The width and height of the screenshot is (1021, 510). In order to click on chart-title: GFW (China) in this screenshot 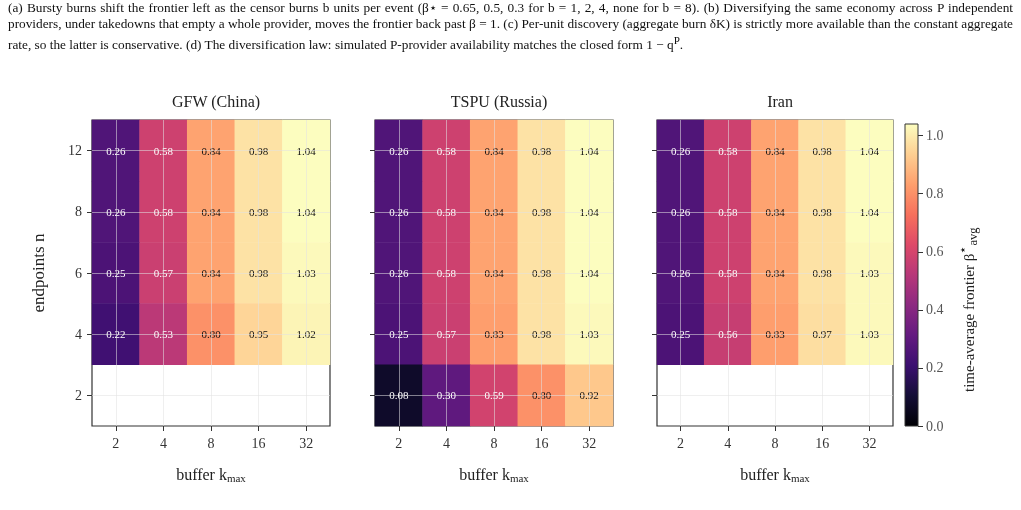, I will do `click(216, 101)`.